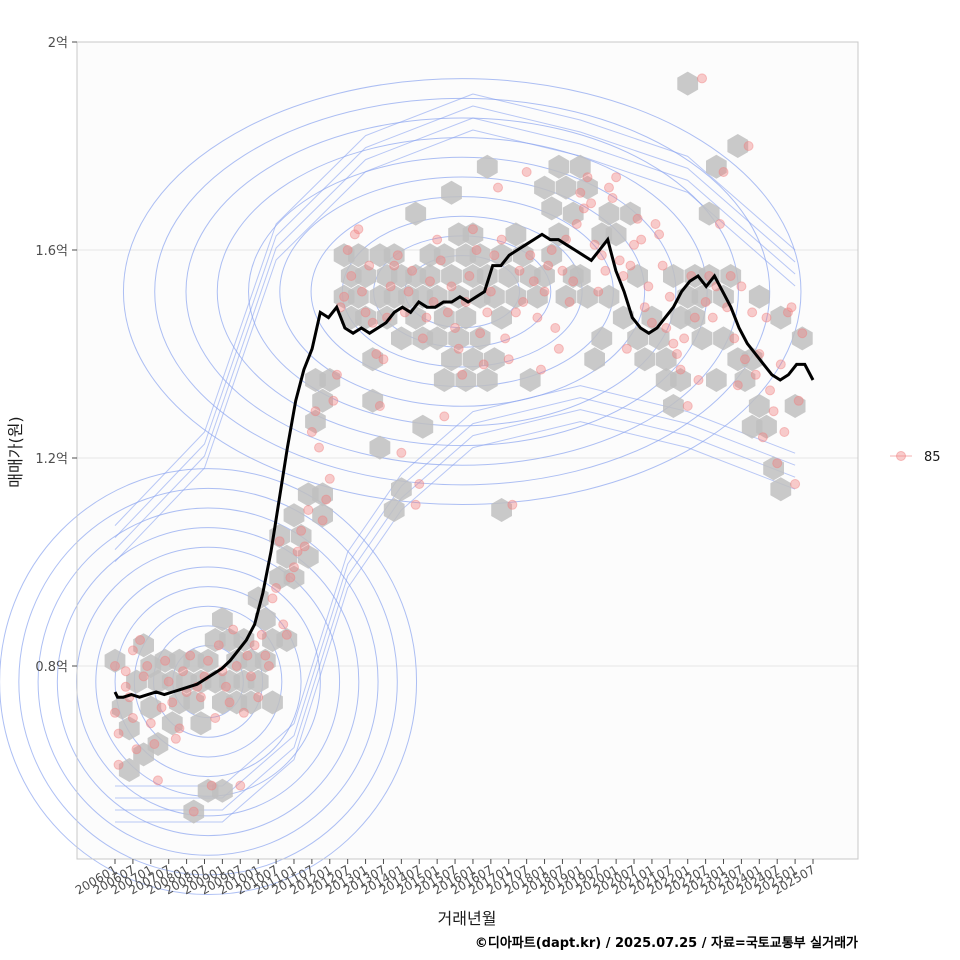 The image size is (960, 960). What do you see at coordinates (15, 451) in the screenshot?
I see `y-axis-title: 매매가(원)` at bounding box center [15, 451].